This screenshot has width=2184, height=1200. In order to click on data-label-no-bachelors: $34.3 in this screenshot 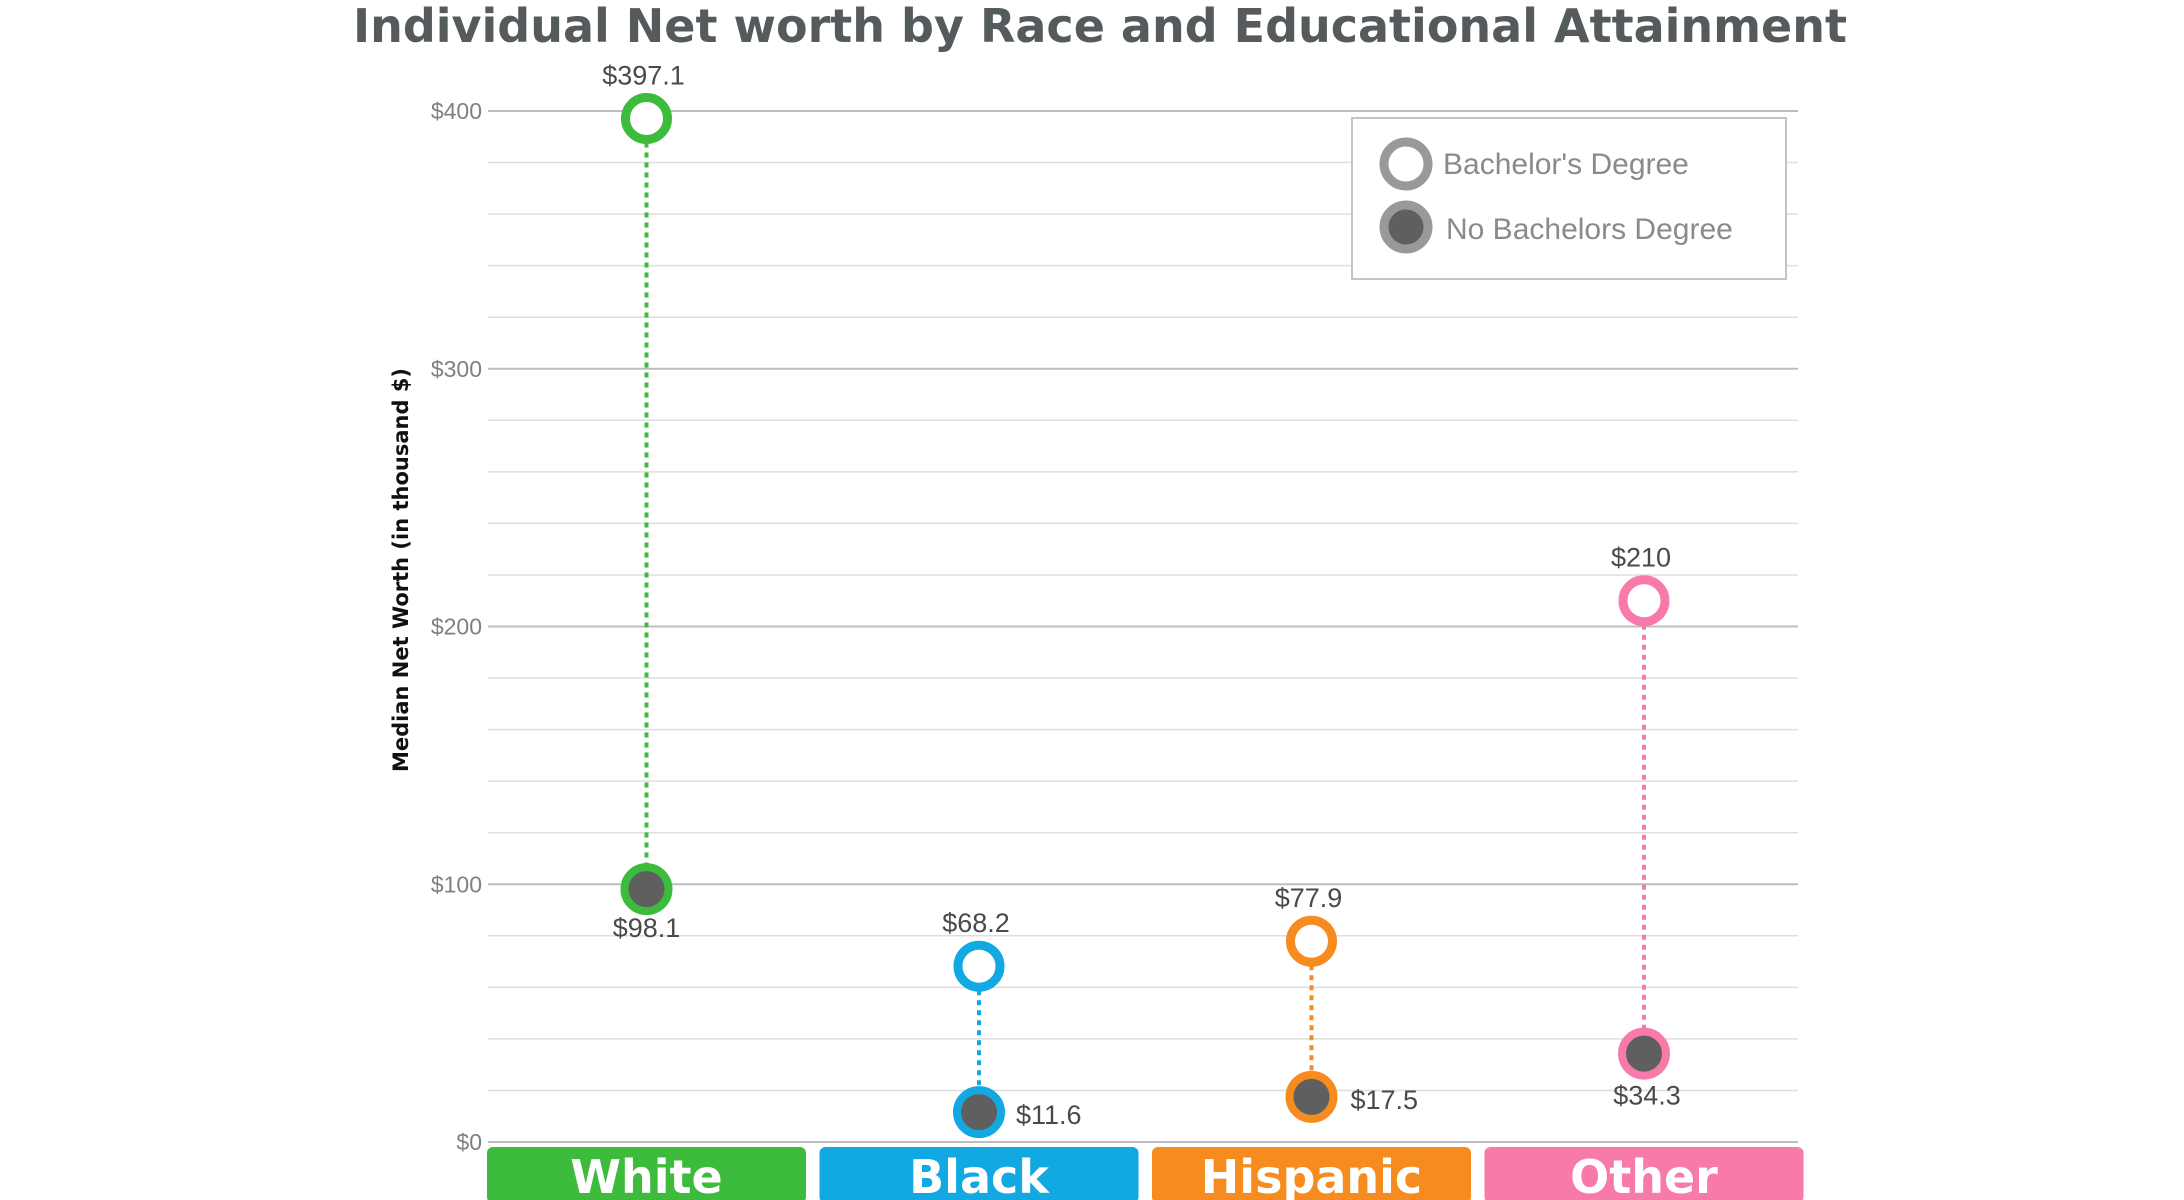, I will do `click(1647, 1096)`.